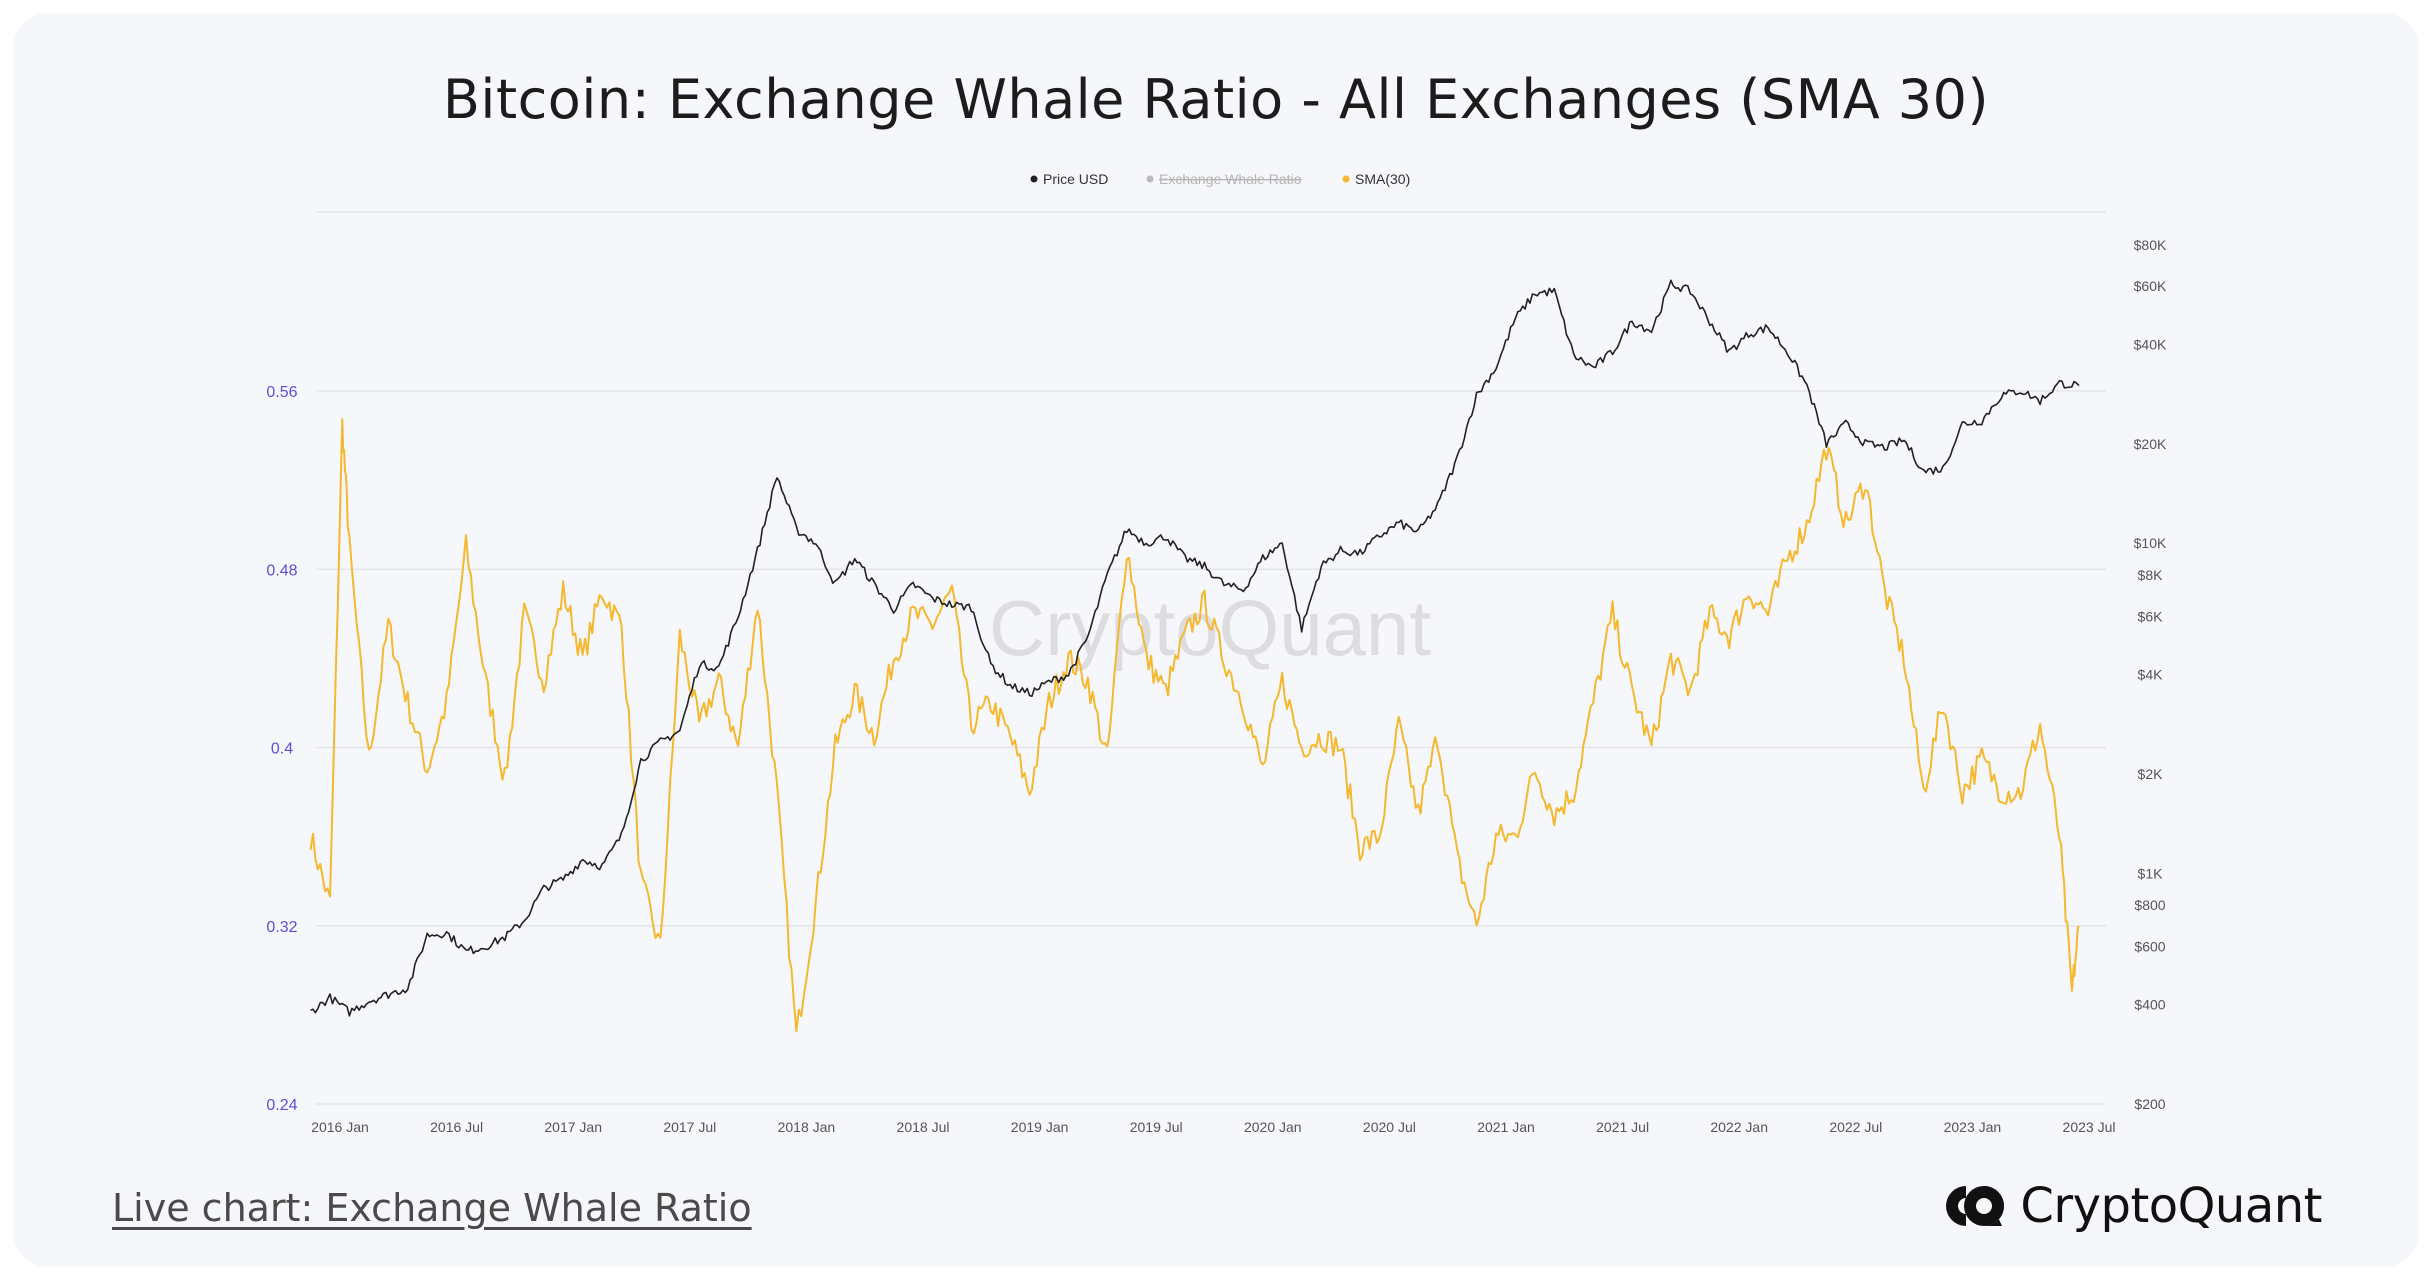  Describe the element at coordinates (2150, 344) in the screenshot. I see `y-right-tick-label: $40K` at that location.